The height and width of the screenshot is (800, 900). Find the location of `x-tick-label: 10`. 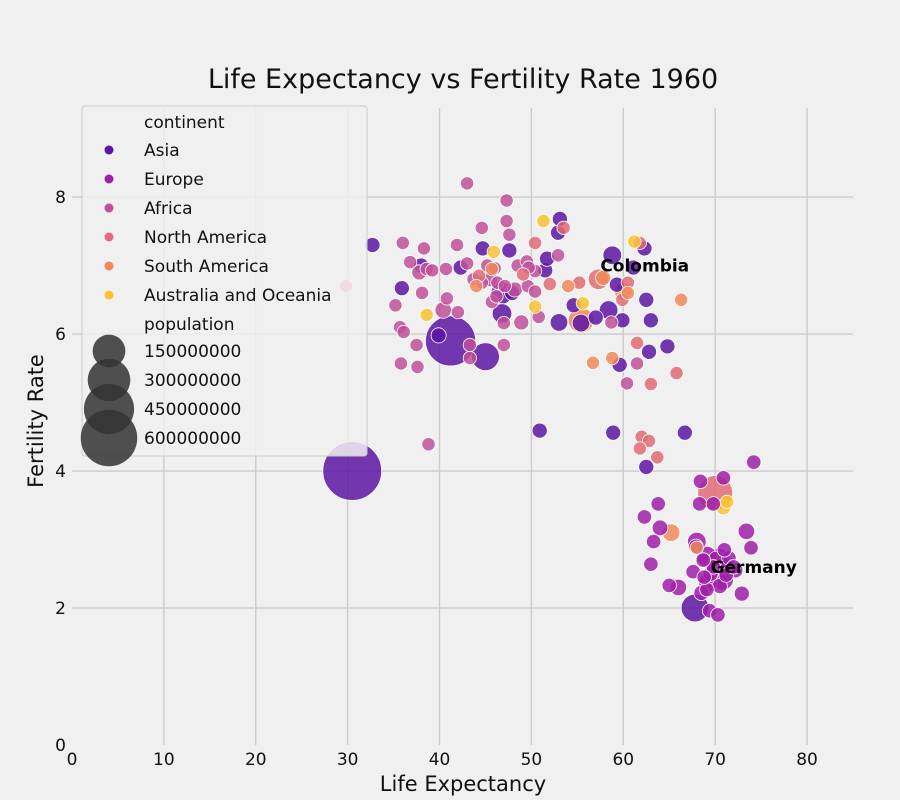

x-tick-label: 10 is located at coordinates (164, 760).